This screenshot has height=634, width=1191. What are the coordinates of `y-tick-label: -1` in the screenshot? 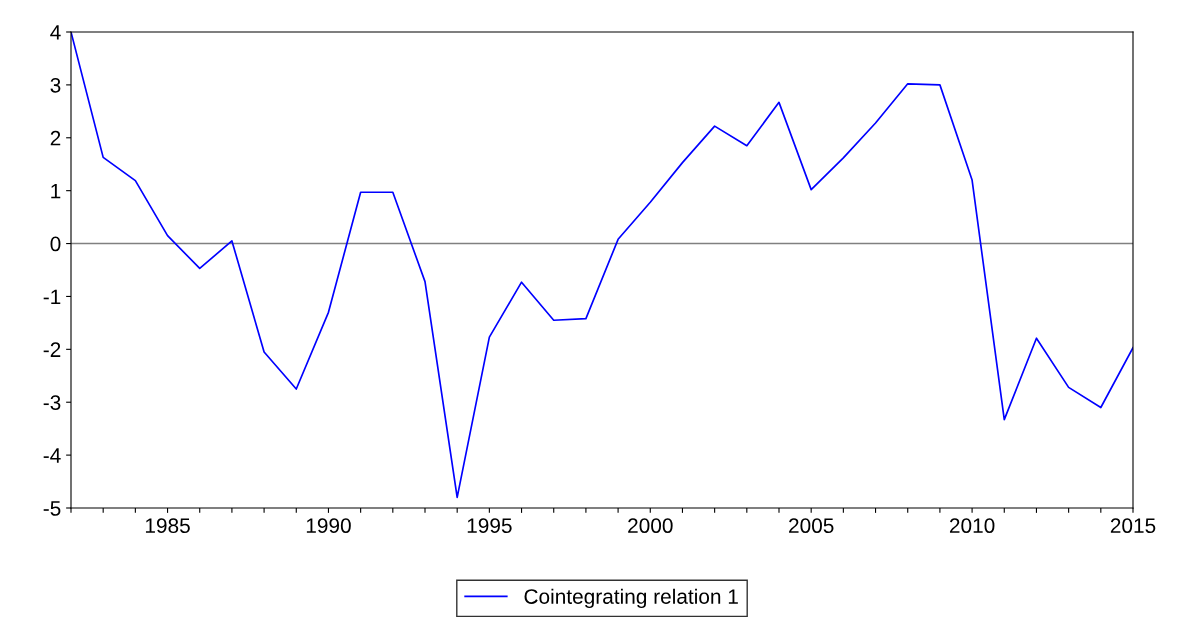 It's located at (52, 296).